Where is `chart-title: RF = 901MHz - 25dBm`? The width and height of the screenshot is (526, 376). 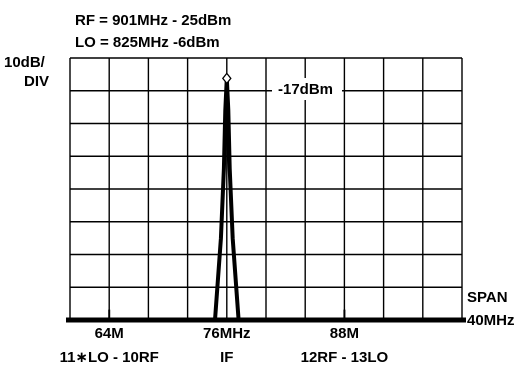
chart-title: RF = 901MHz - 25dBm is located at coordinates (153, 20).